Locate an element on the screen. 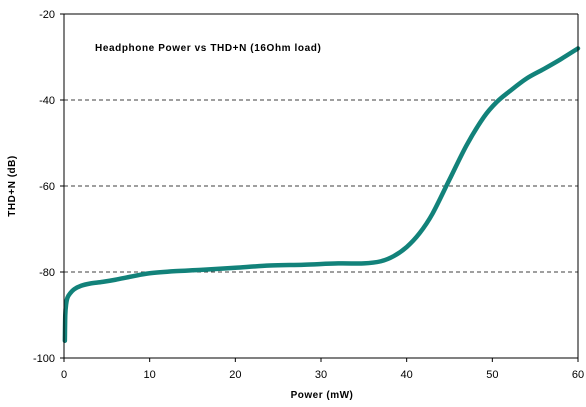  y-tick-label: -80 is located at coordinates (47, 273).